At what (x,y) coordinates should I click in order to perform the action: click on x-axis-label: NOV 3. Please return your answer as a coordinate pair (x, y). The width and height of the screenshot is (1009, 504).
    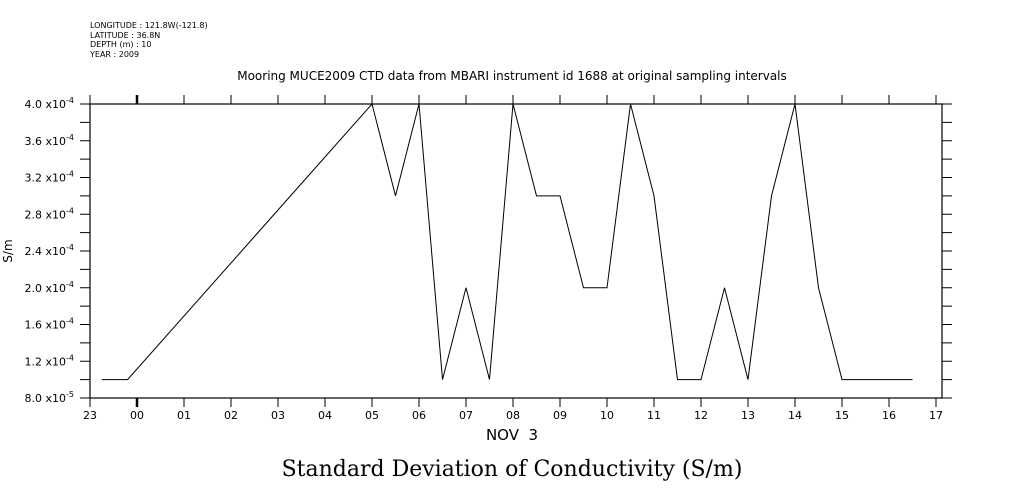
    Looking at the image, I should click on (512, 435).